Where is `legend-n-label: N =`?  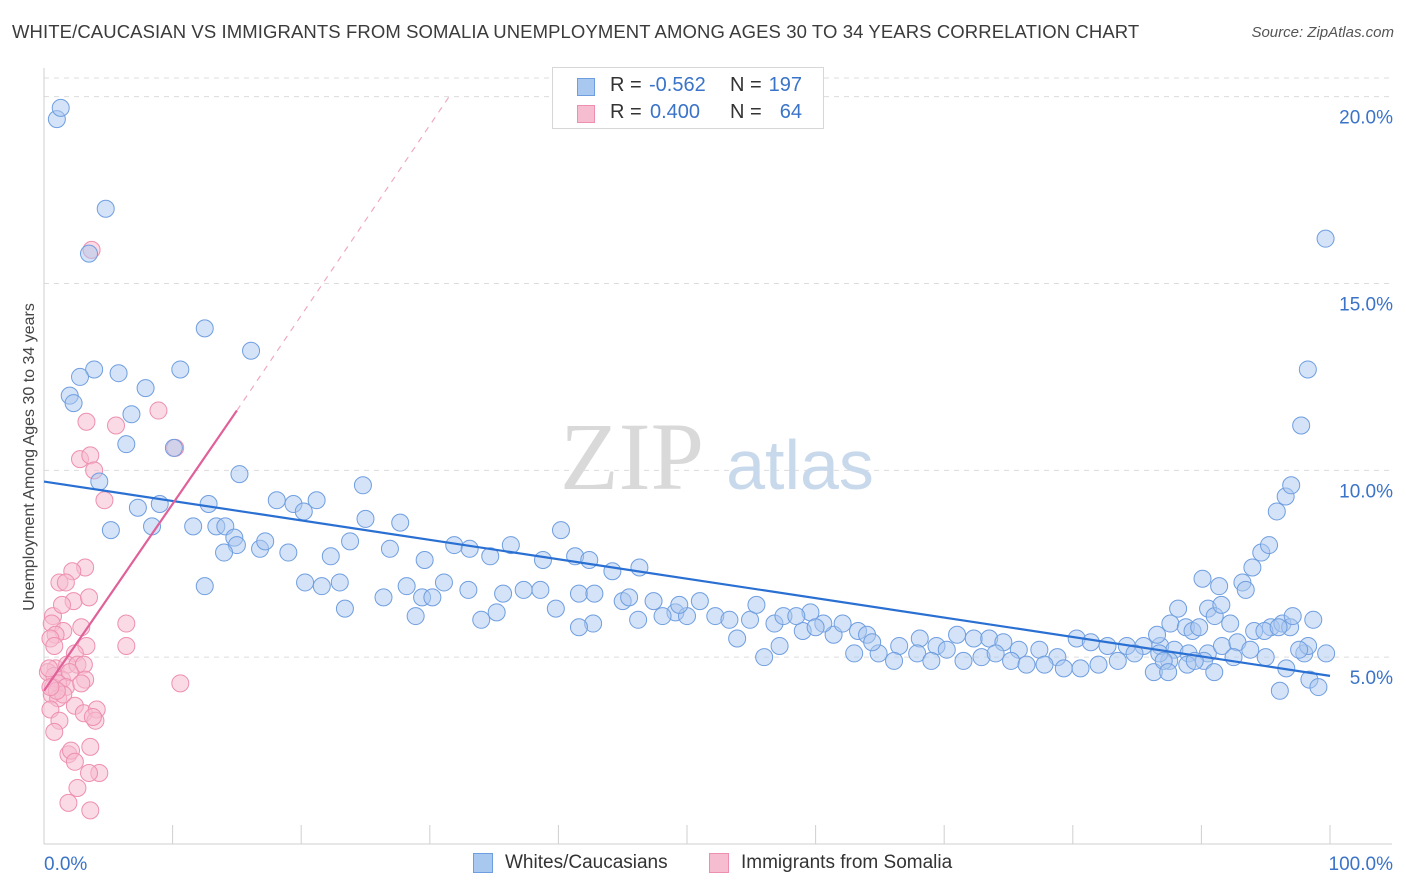 legend-n-label: N = is located at coordinates (746, 112).